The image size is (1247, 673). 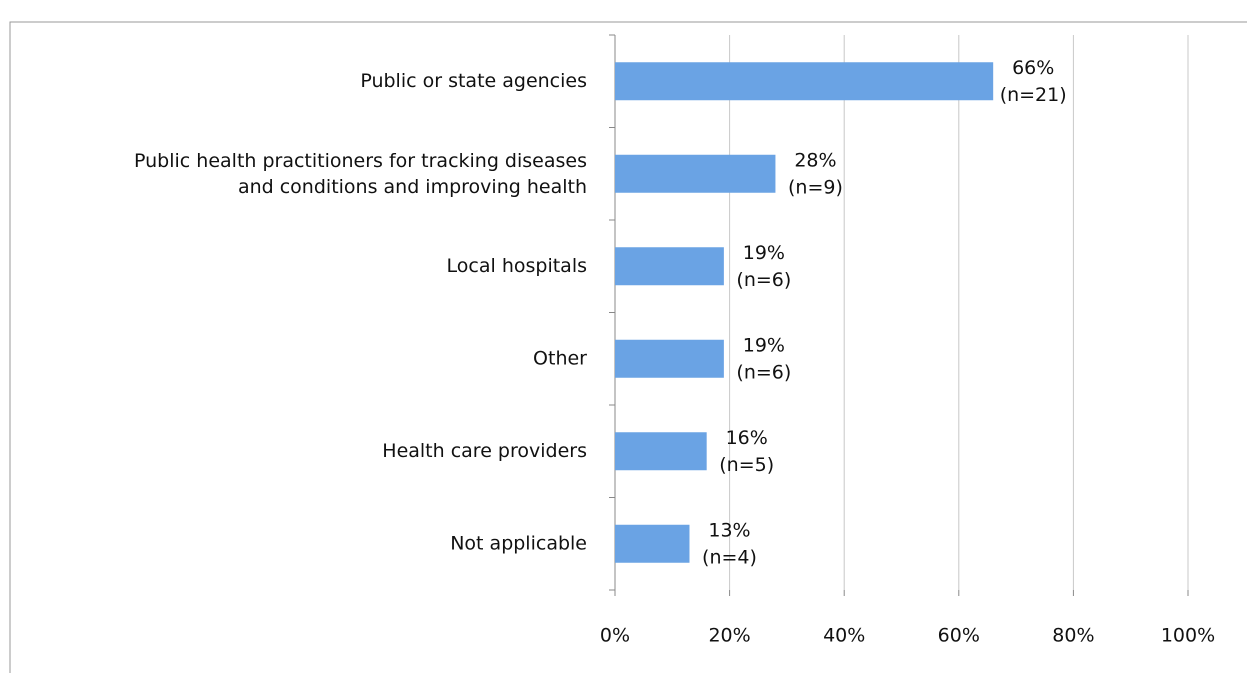 What do you see at coordinates (815, 160) in the screenshot?
I see `value-label: 28%` at bounding box center [815, 160].